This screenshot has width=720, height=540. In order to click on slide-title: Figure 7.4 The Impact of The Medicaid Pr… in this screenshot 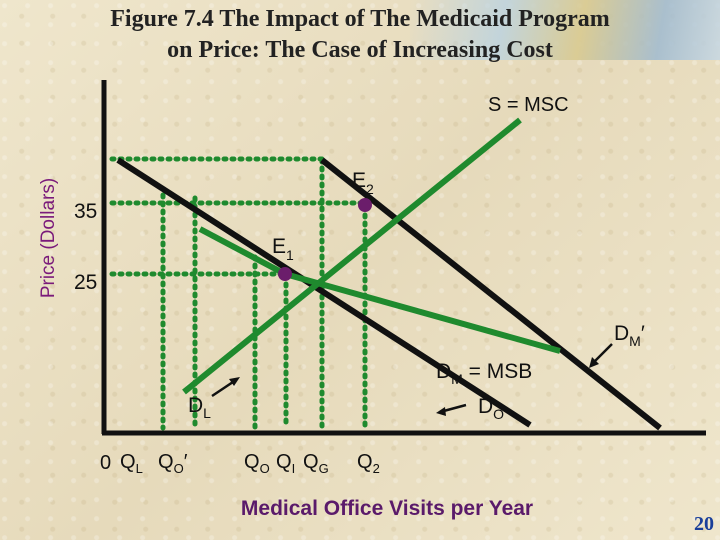, I will do `click(360, 35)`.